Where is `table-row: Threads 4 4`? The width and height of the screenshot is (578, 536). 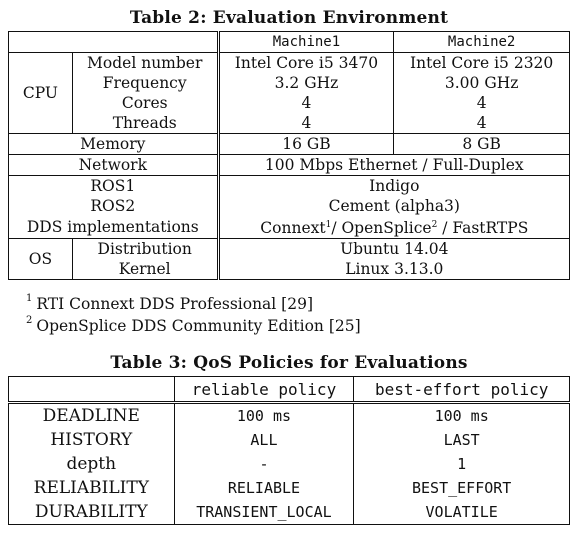
table-row: Threads 4 4 is located at coordinates (289, 123).